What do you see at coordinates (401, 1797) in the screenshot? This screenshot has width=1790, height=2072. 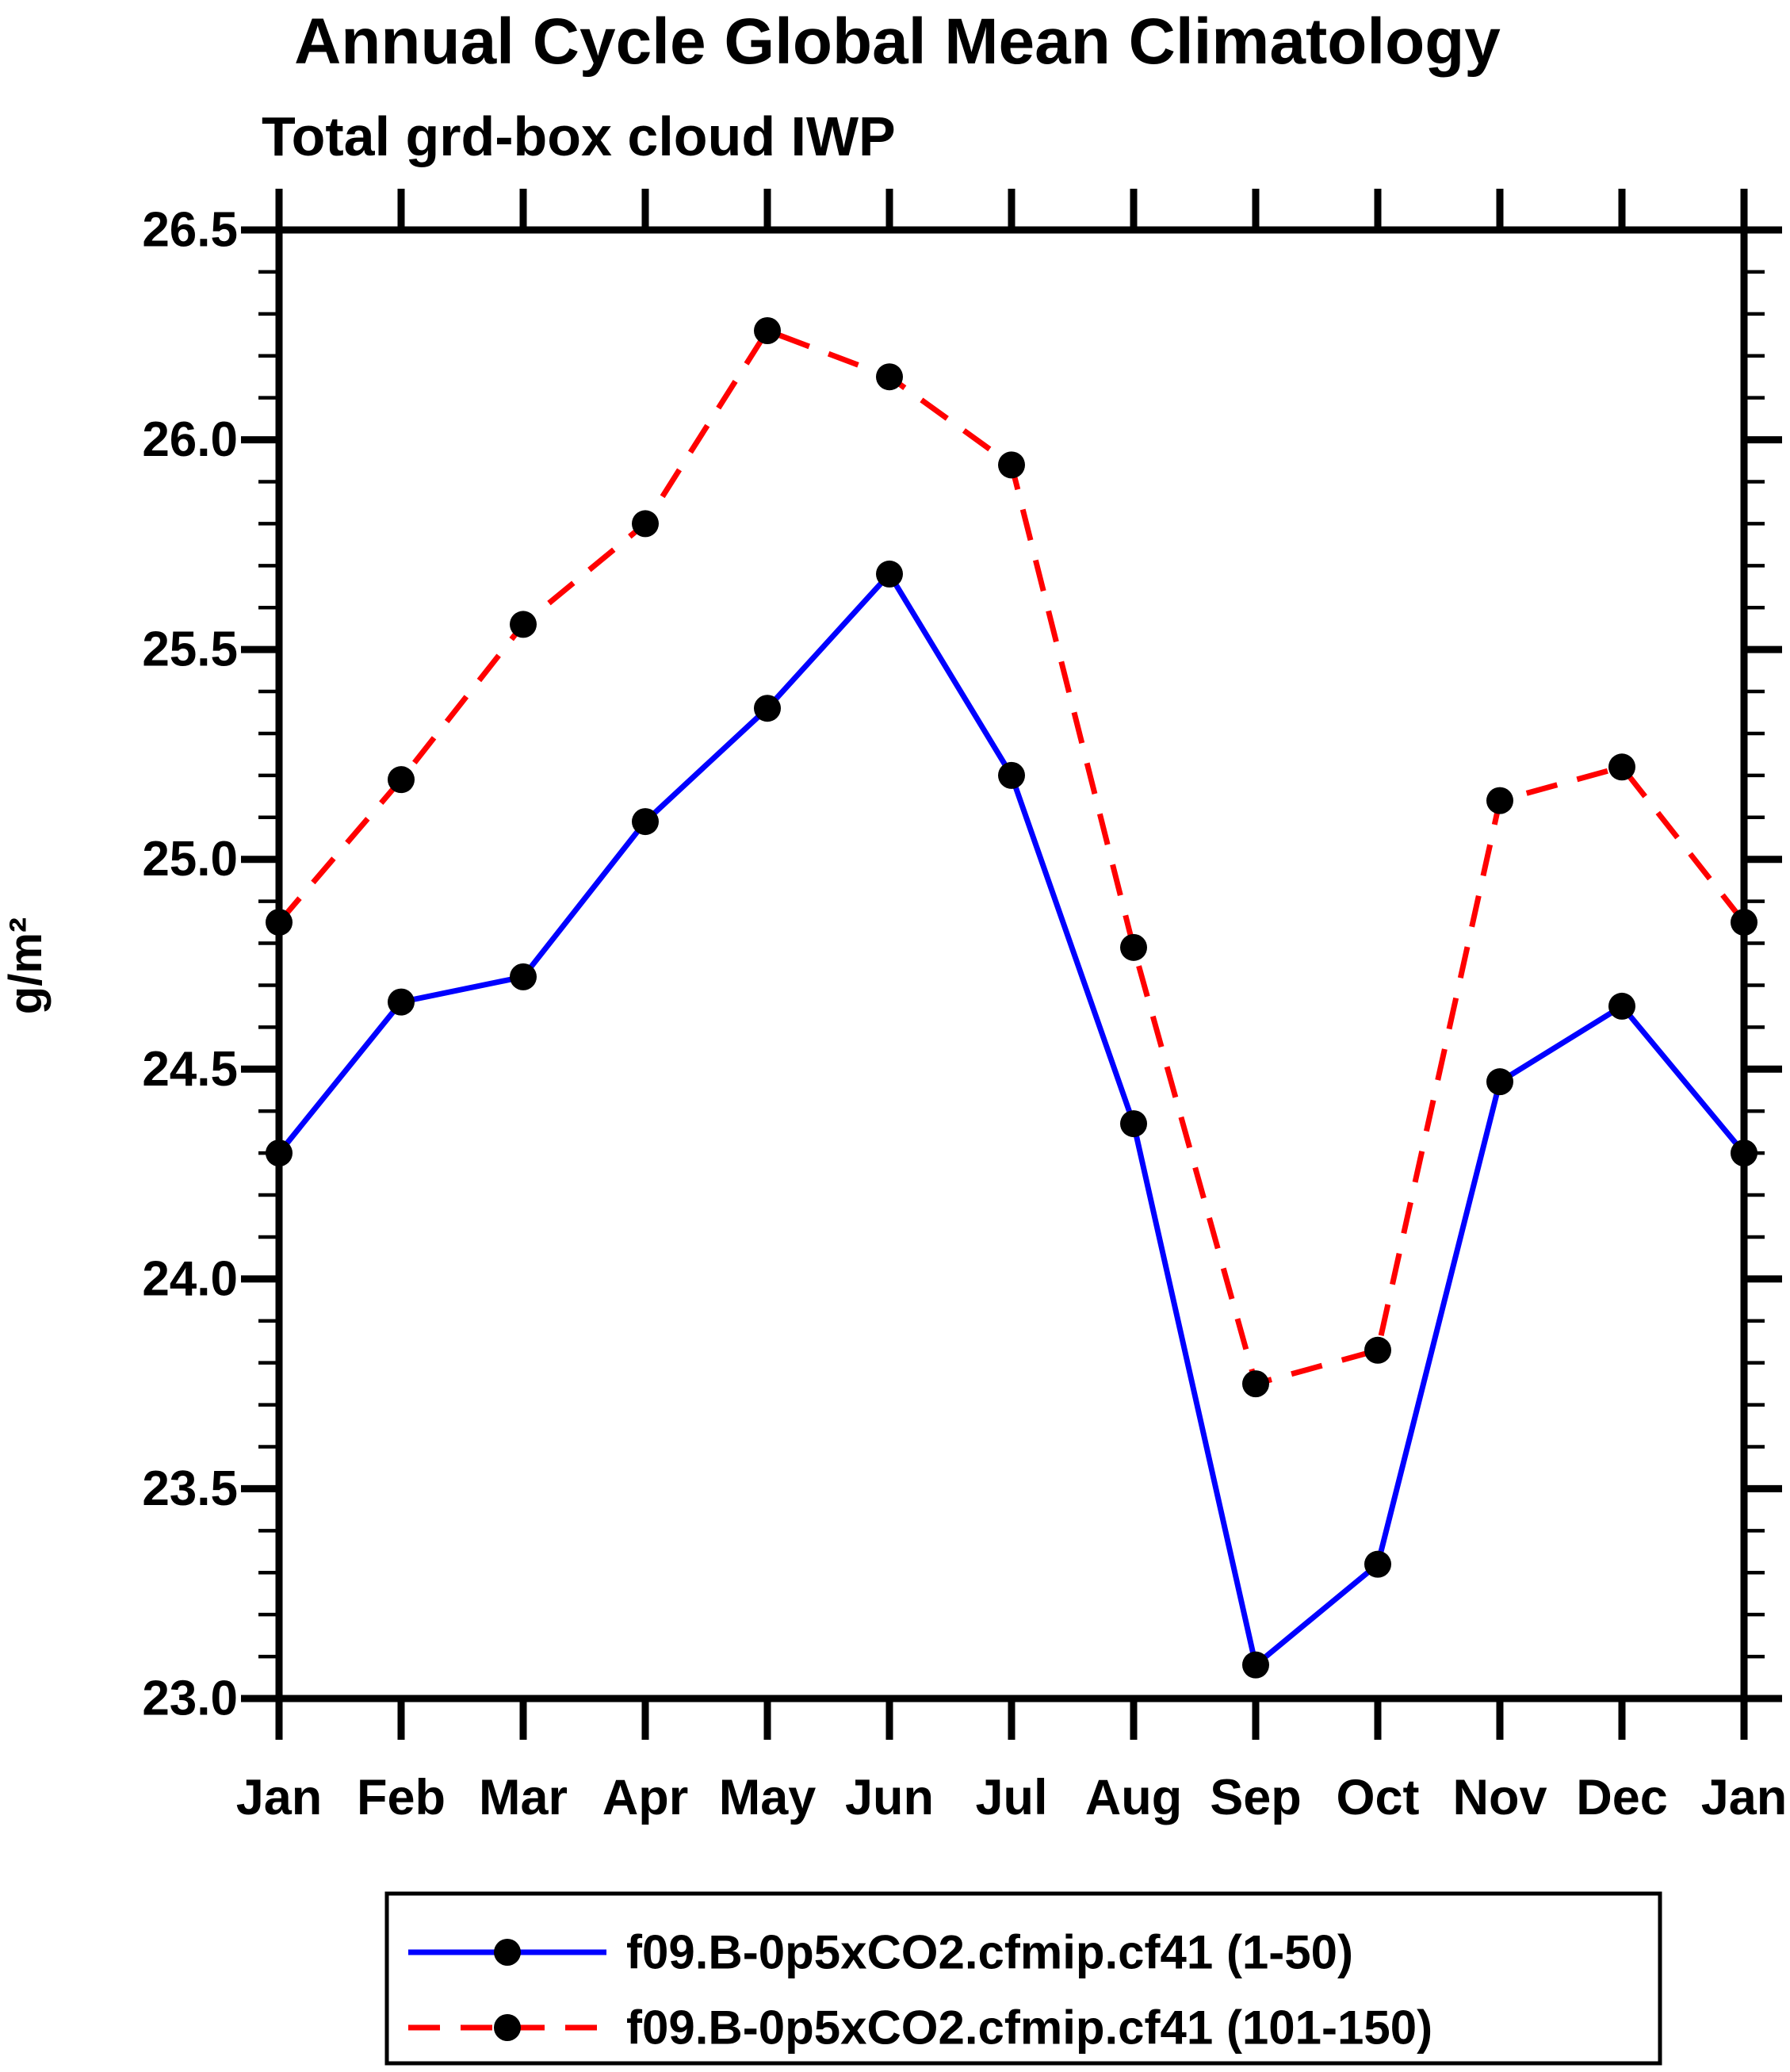 I see `x-tick-label: Feb` at bounding box center [401, 1797].